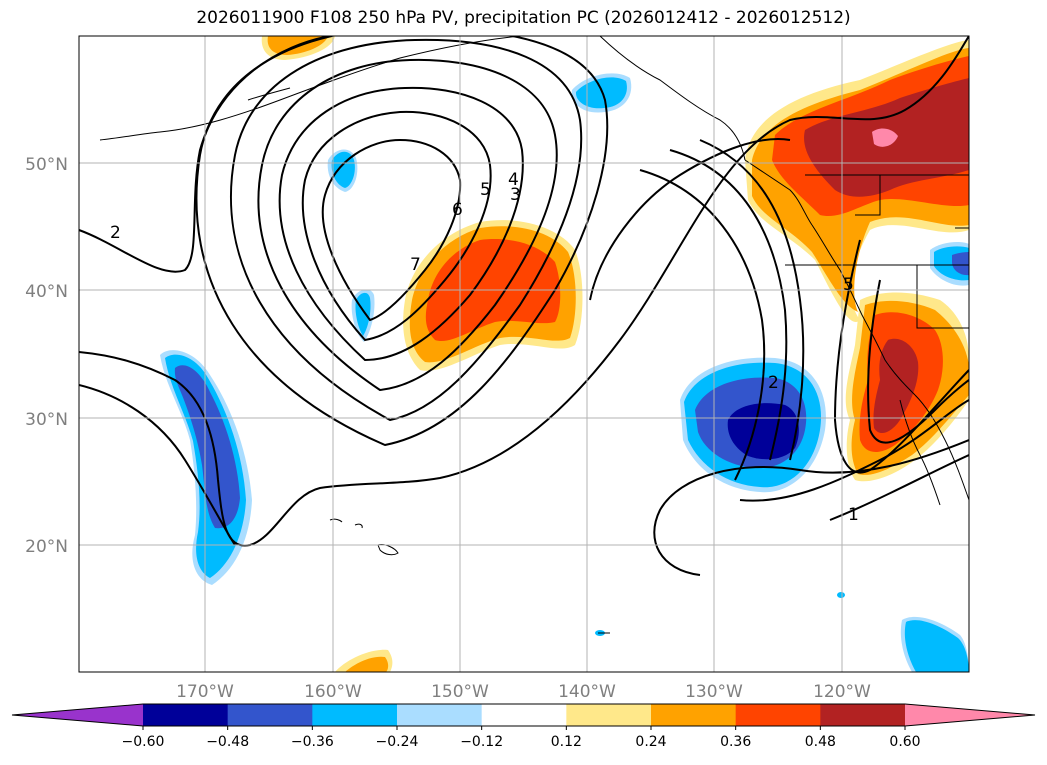 The width and height of the screenshot is (1047, 765). What do you see at coordinates (46, 292) in the screenshot?
I see `lat-label-40n: 40°N` at bounding box center [46, 292].